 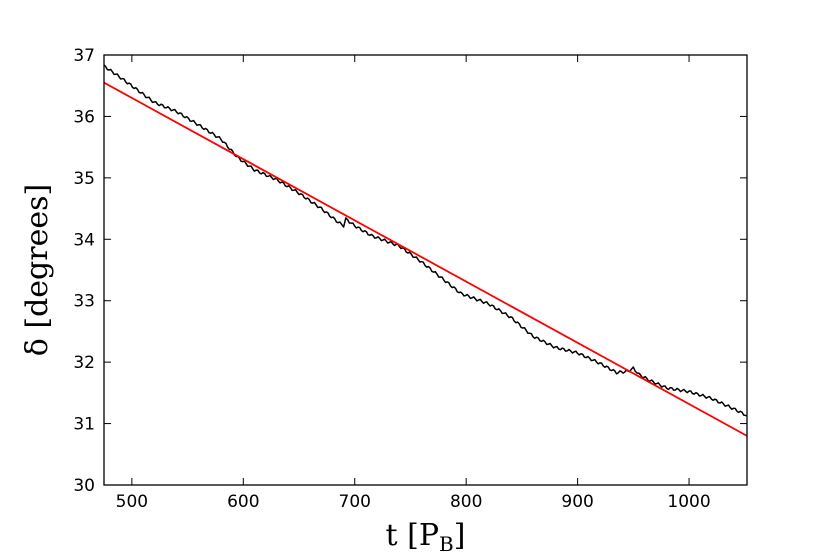 What do you see at coordinates (84, 486) in the screenshot?
I see `y-tick-label: 30` at bounding box center [84, 486].